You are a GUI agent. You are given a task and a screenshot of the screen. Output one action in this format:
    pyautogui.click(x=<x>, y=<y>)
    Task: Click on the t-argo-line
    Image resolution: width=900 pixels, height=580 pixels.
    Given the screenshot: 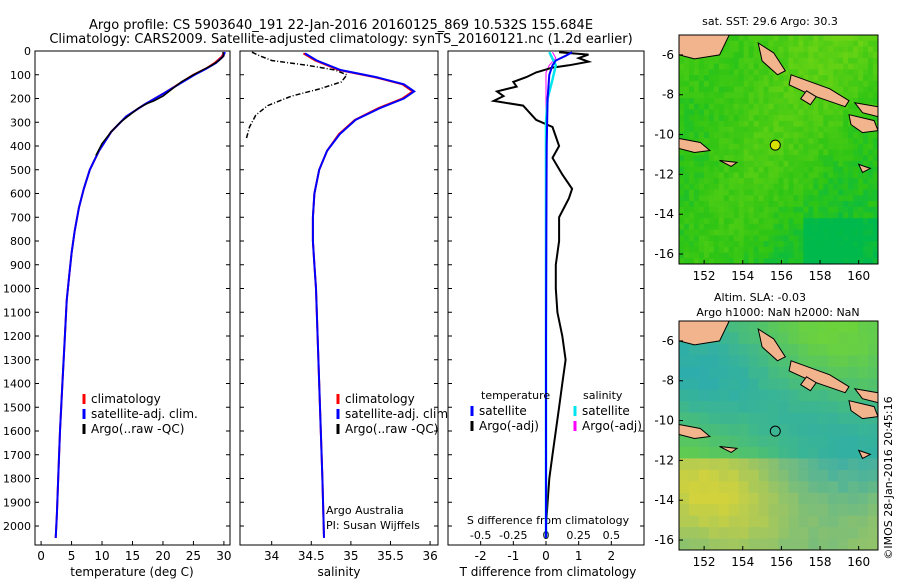 What is the action you would take?
    pyautogui.click(x=541, y=289)
    